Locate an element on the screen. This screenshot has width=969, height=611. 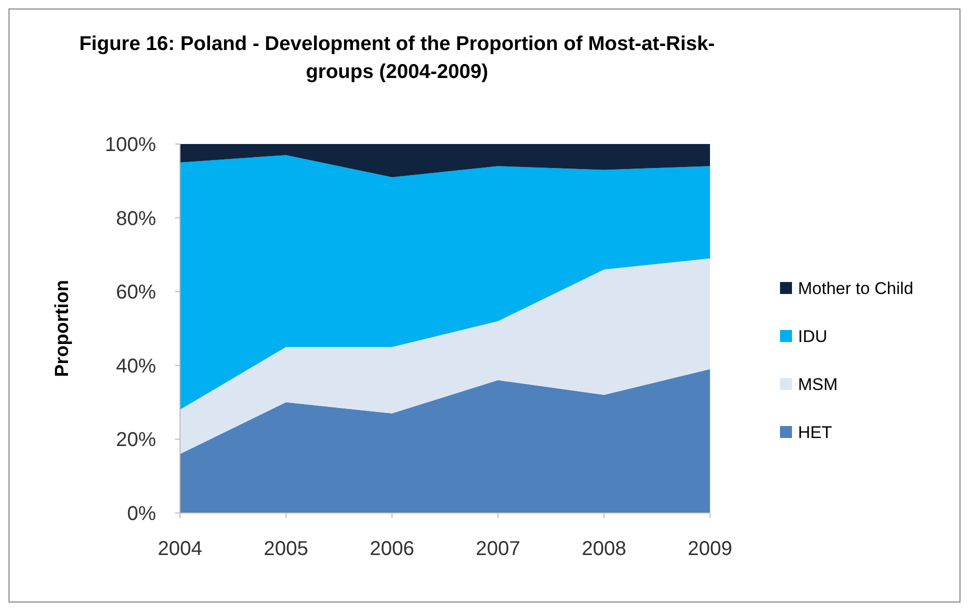
x-tick-label: 2004 is located at coordinates (180, 549).